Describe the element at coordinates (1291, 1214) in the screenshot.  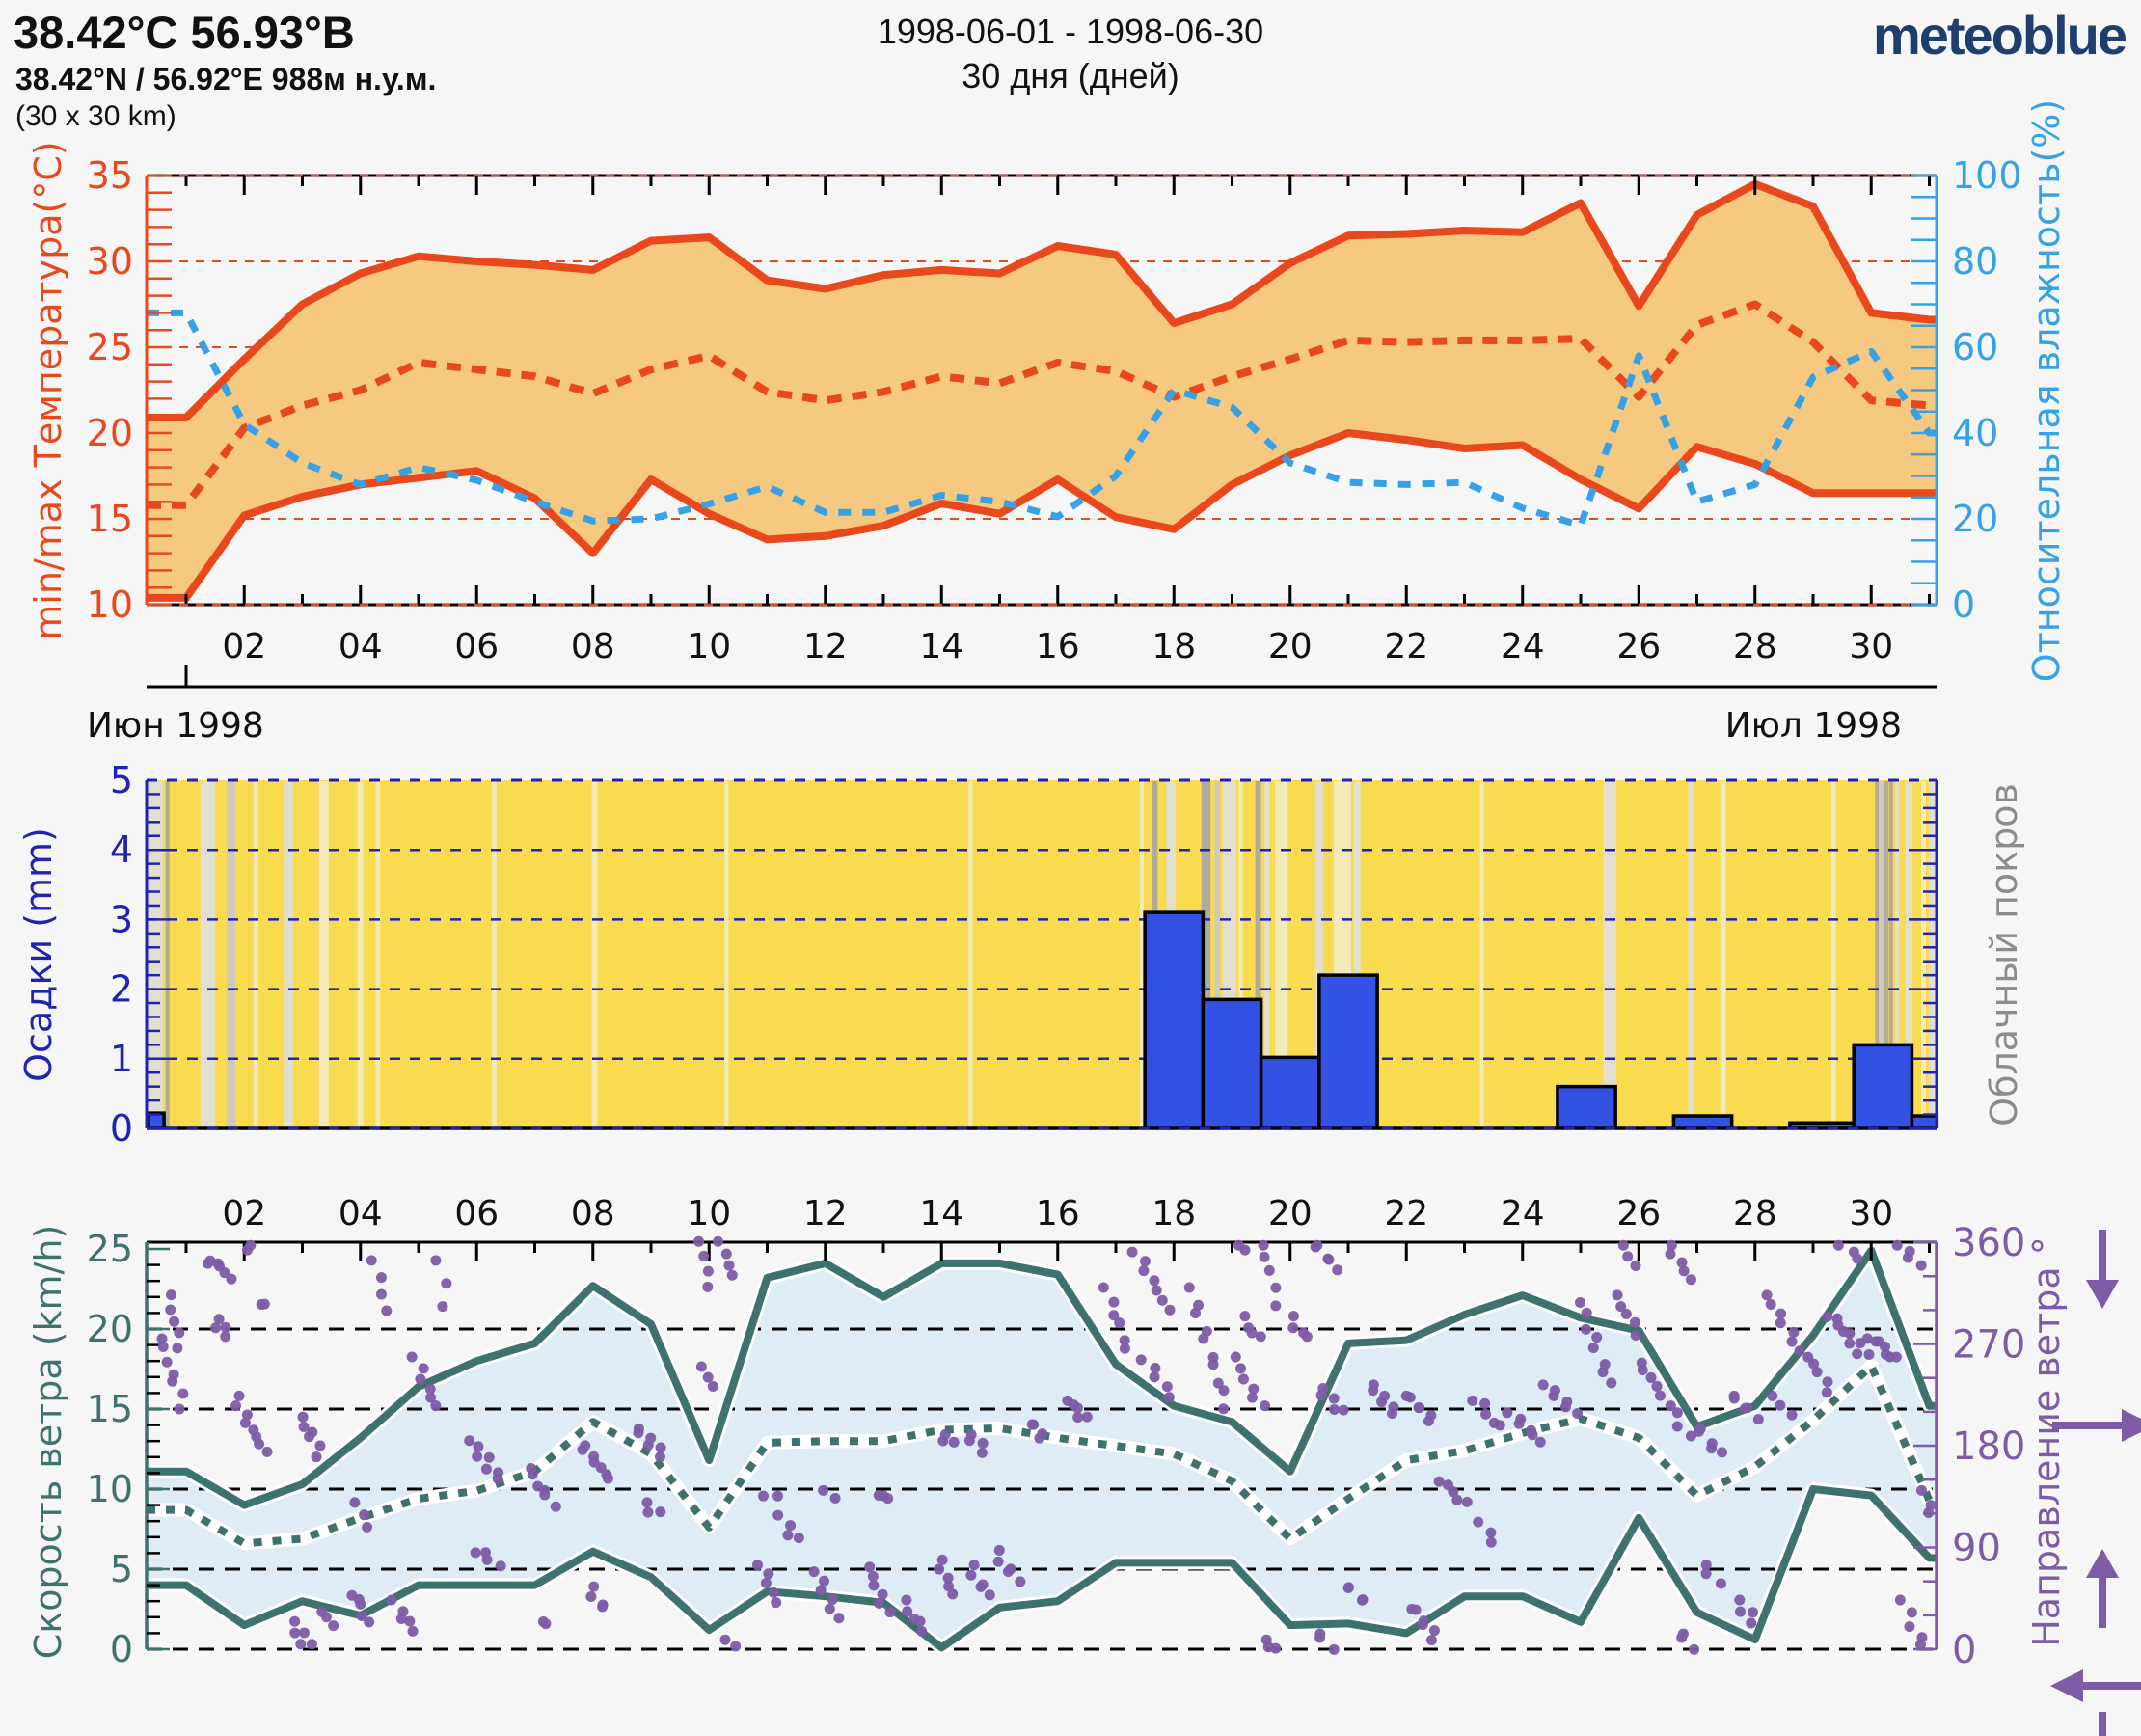
I see `wind-day-label: 20` at that location.